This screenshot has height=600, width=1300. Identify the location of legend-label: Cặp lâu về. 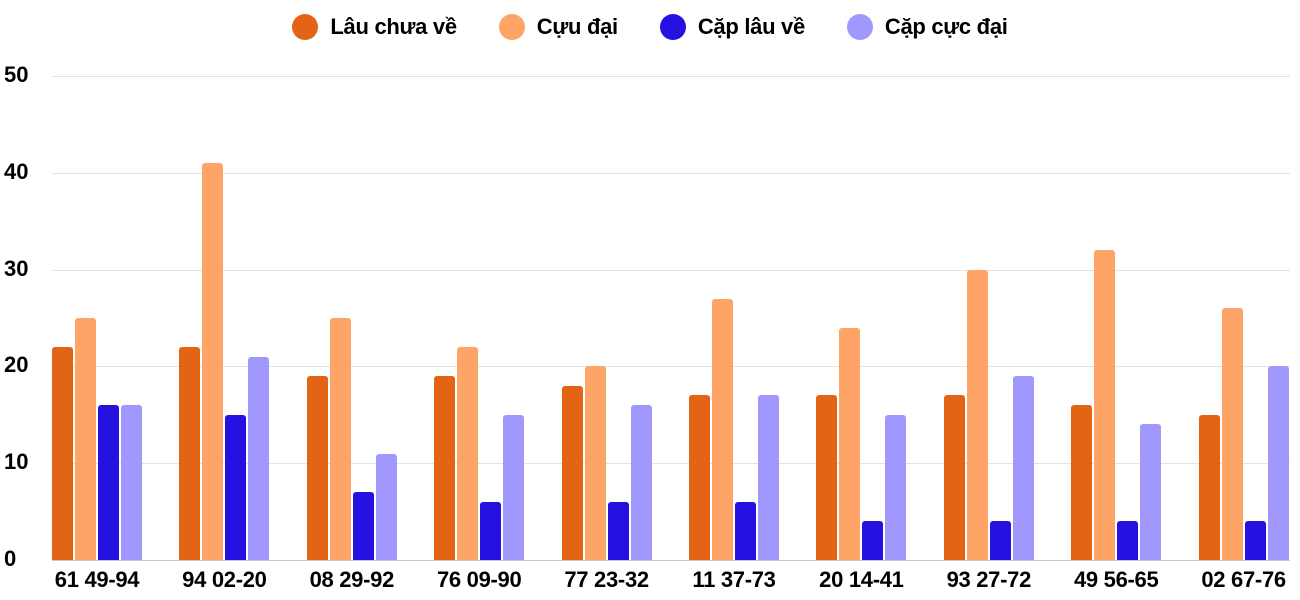
(751, 26).